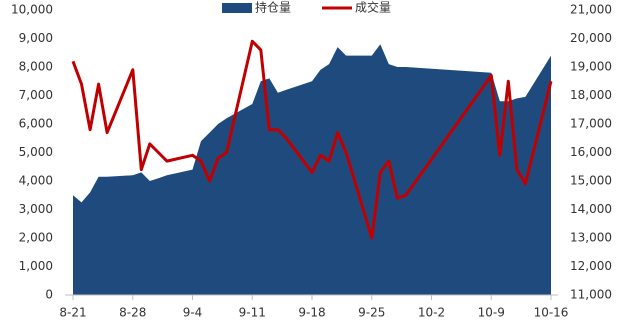 Image resolution: width=627 pixels, height=335 pixels. What do you see at coordinates (252, 313) in the screenshot?
I see `x-tick-label: 9-11` at bounding box center [252, 313].